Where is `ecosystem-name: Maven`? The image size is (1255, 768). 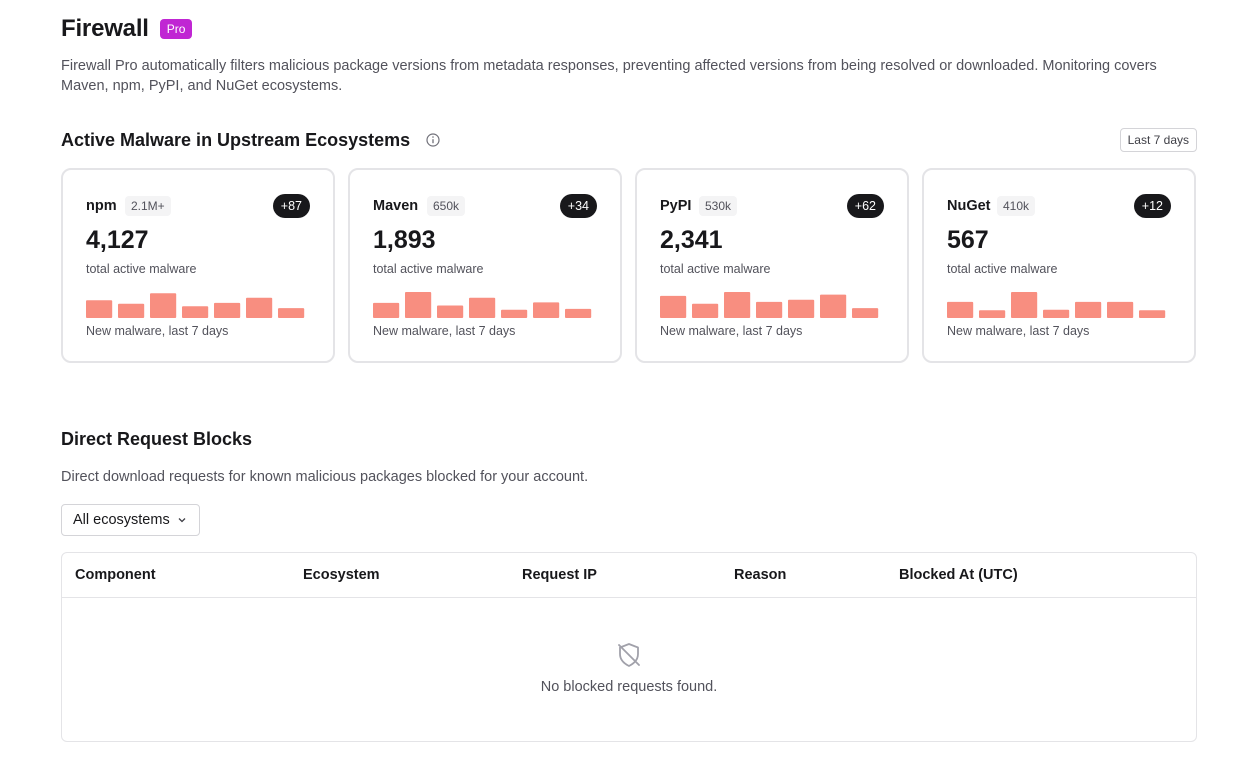
ecosystem-name: Maven is located at coordinates (396, 206).